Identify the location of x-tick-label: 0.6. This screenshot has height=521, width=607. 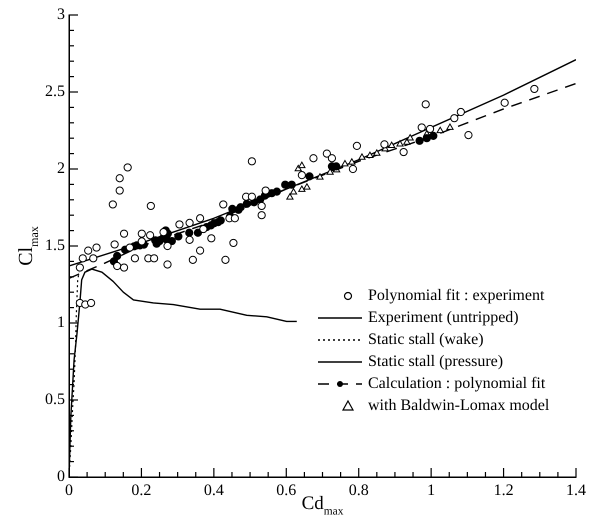
(286, 490).